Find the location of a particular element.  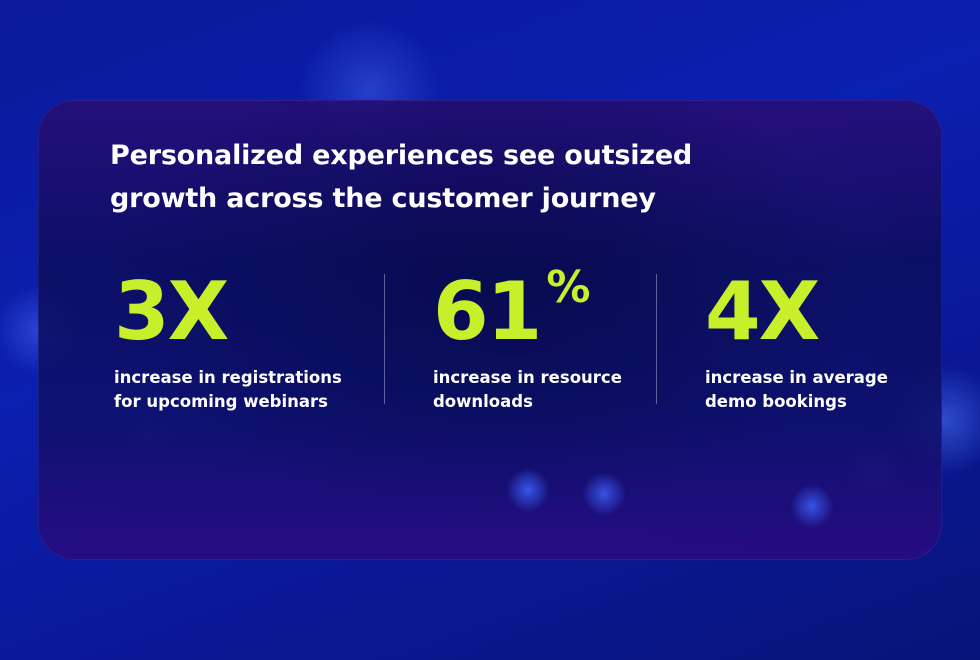

stat-number: 4X is located at coordinates (762, 311).